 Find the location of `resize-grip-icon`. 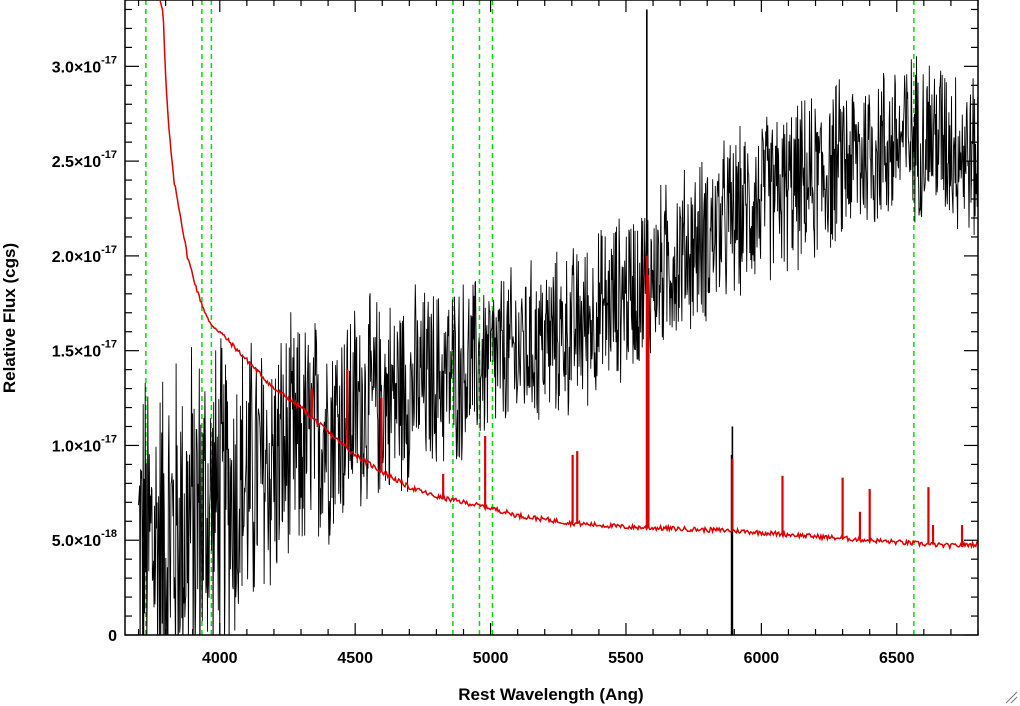

resize-grip-icon is located at coordinates (1011, 697).